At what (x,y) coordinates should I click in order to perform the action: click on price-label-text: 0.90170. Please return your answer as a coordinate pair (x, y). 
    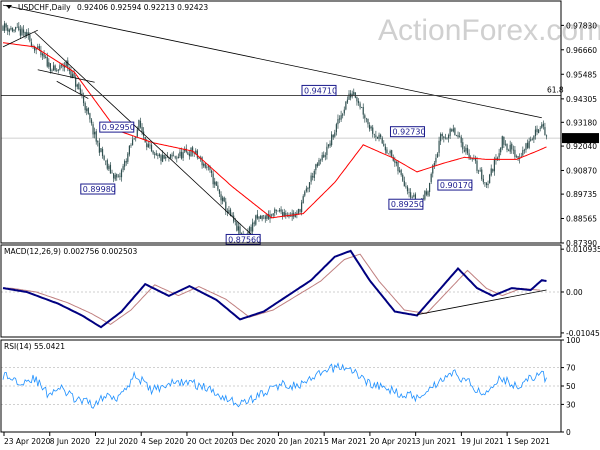
    Looking at the image, I should click on (456, 185).